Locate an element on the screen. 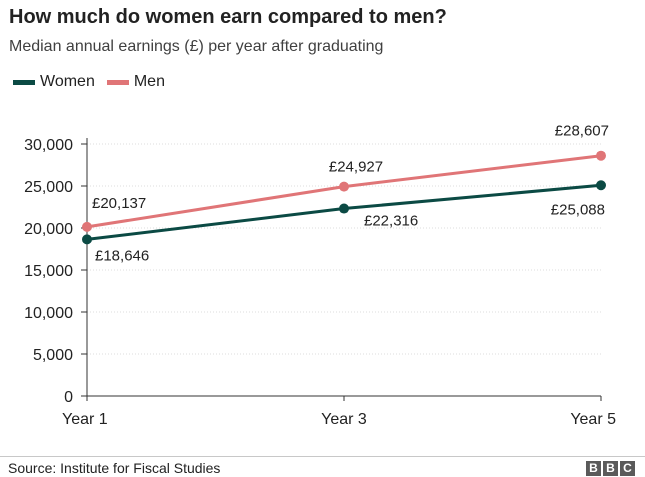 The width and height of the screenshot is (645, 477). legend-swatch-men is located at coordinates (117, 82).